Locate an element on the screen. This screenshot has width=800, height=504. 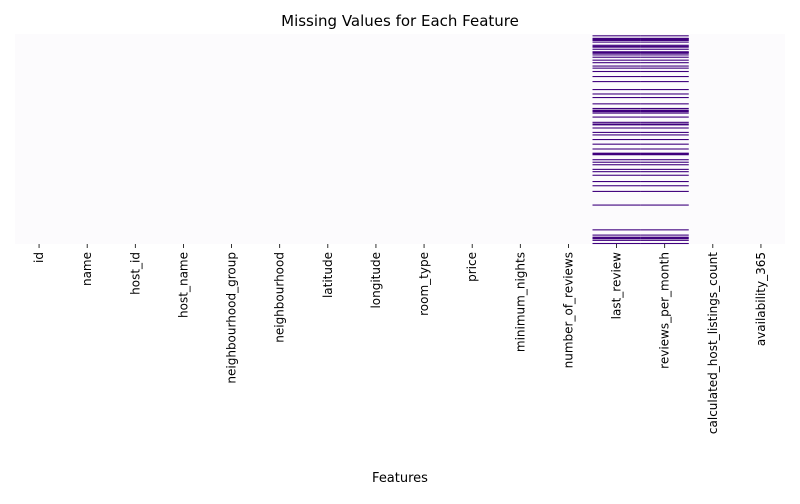
x-tick-label-availability_365: availability_365 is located at coordinates (761, 299).